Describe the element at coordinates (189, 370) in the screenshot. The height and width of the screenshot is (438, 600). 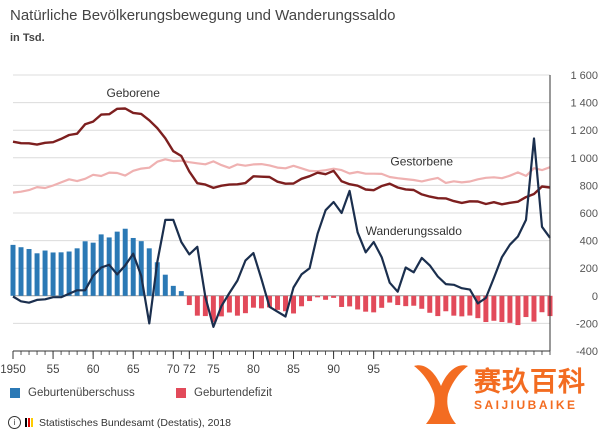
I see `x-tick-label: 72` at that location.